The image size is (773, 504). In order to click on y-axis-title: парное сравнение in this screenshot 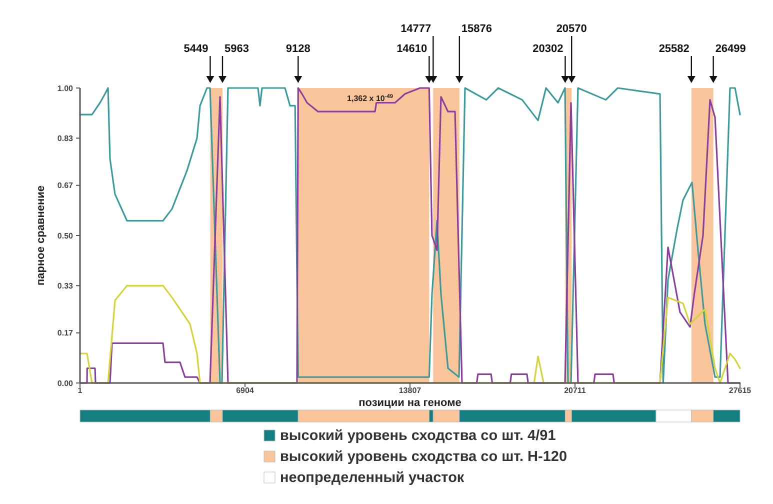, I will do `click(41, 235)`.